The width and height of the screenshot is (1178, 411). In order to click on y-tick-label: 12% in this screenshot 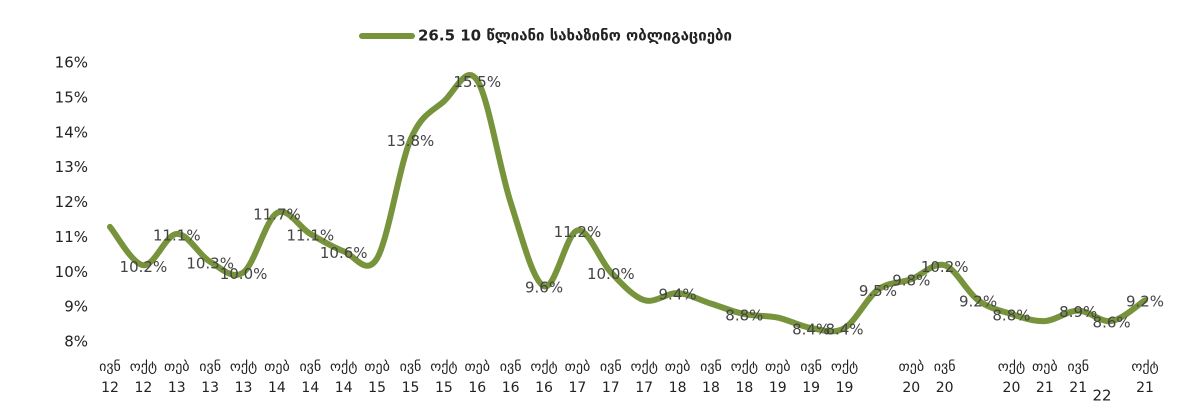, I will do `click(71, 202)`.